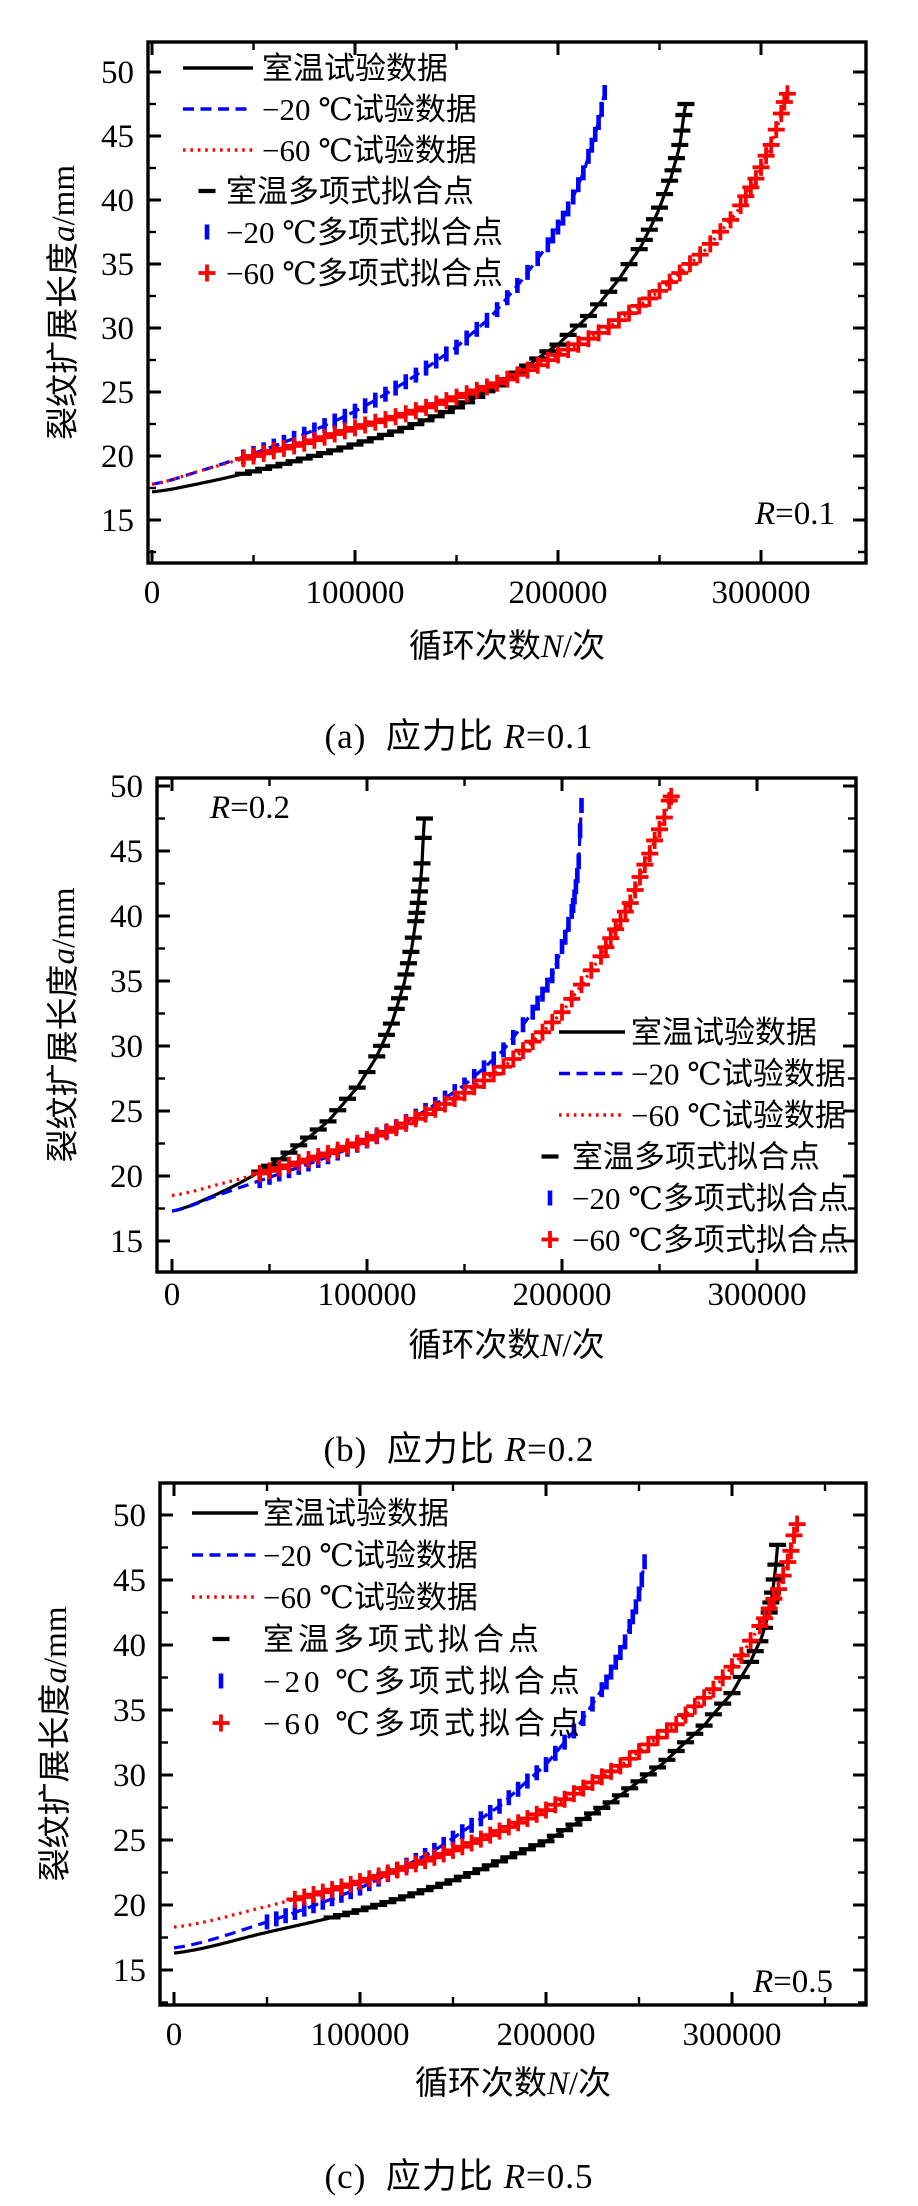 The height and width of the screenshot is (2206, 918). I want to click on chart-a-caption: (a) 应力比 R=0.1, so click(459, 733).